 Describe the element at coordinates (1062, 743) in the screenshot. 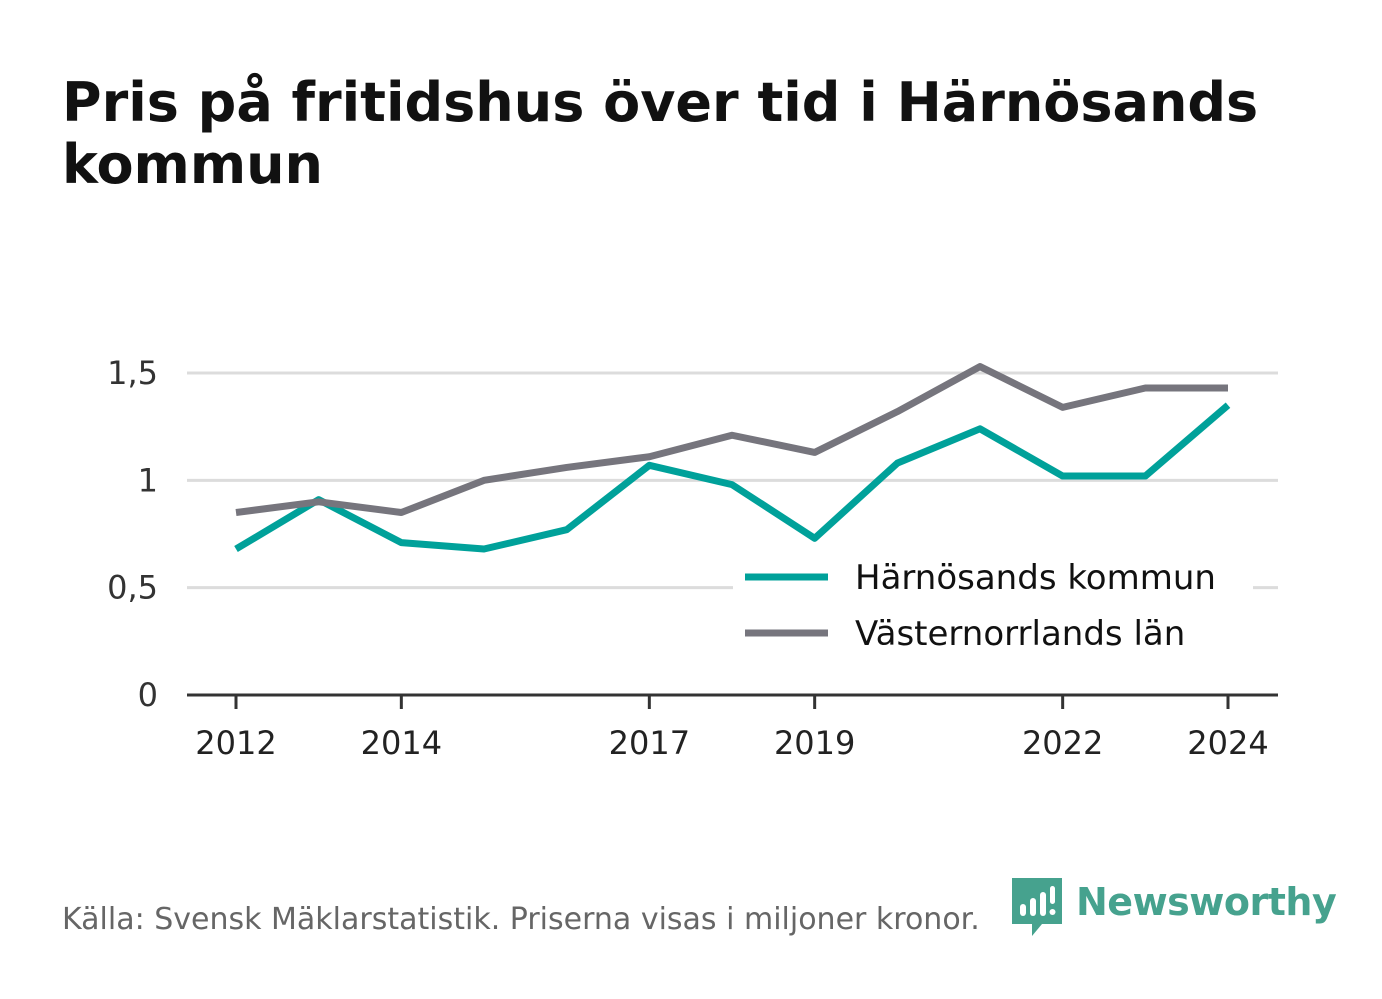

I see `x-tick-label: 2022` at that location.